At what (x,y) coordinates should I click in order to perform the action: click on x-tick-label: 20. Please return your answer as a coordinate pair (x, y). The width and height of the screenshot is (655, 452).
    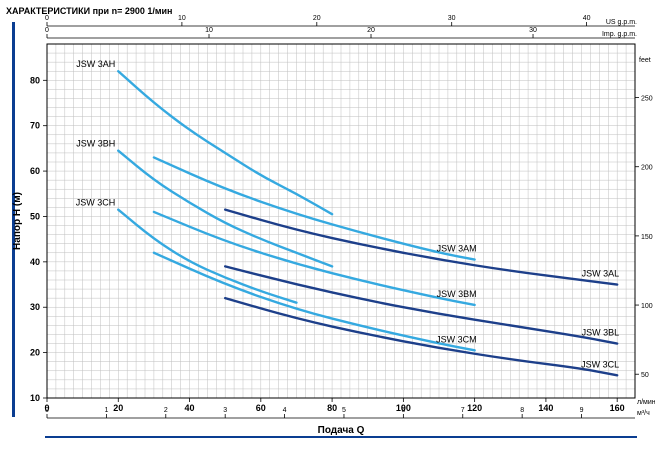
    Looking at the image, I should click on (118, 408).